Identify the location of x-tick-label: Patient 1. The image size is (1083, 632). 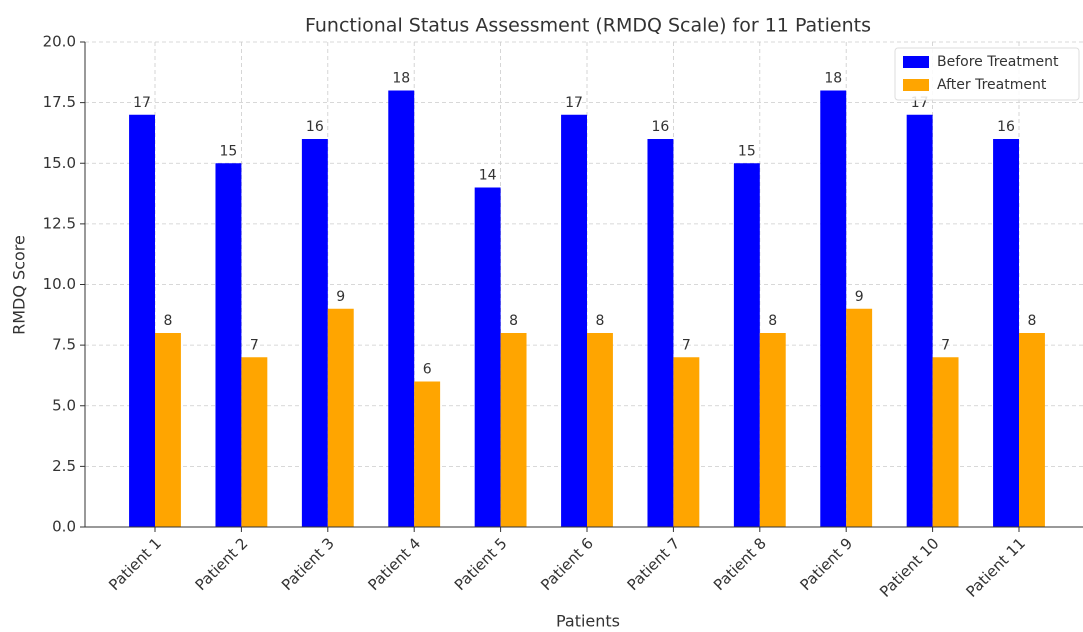
(135, 564).